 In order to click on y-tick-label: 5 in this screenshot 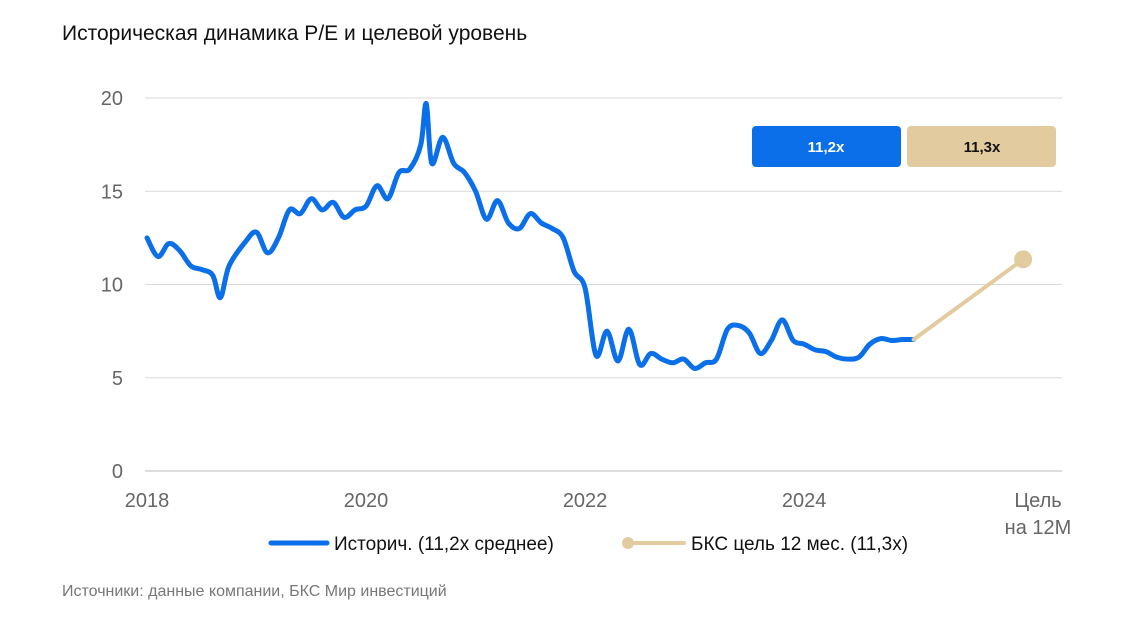, I will do `click(117, 379)`.